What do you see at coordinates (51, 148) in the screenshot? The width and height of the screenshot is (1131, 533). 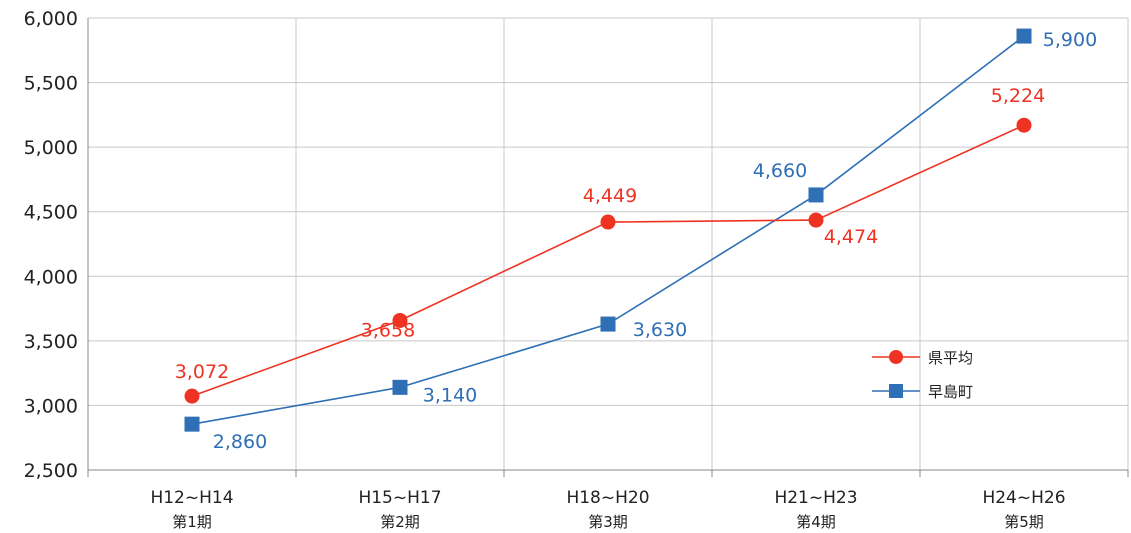 I see `y-tick-label: 5,000` at bounding box center [51, 148].